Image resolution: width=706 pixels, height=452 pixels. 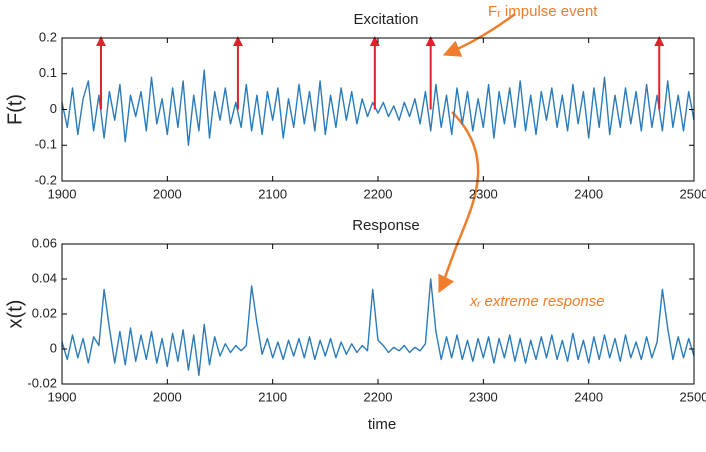 I want to click on y-tick-label: -0.1, so click(x=46, y=144).